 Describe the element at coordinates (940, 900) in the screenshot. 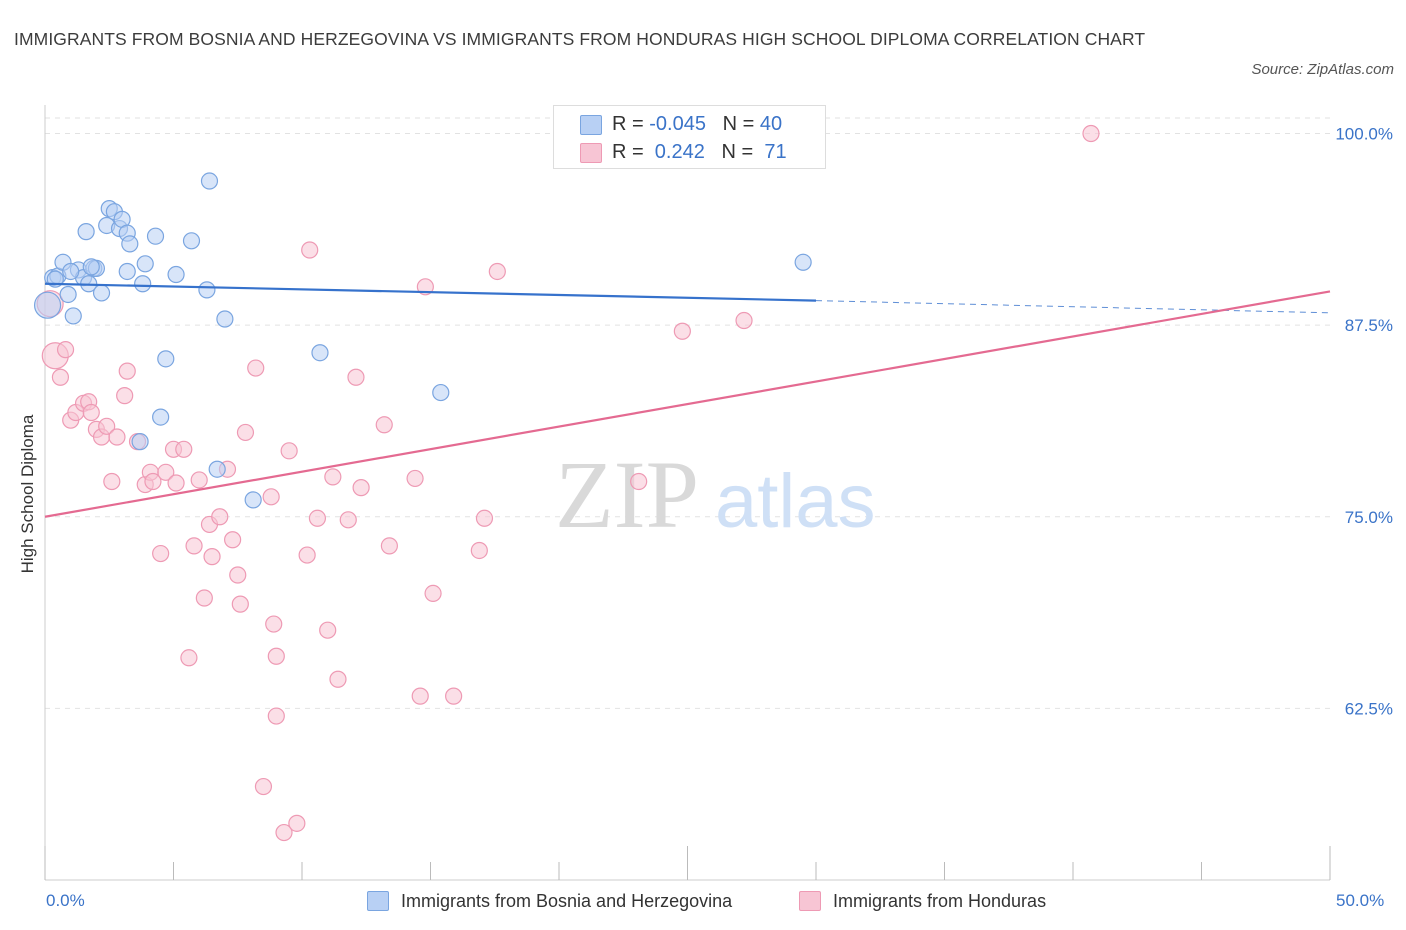

I see `legend-honduras-label: Immigrants from Honduras` at that location.